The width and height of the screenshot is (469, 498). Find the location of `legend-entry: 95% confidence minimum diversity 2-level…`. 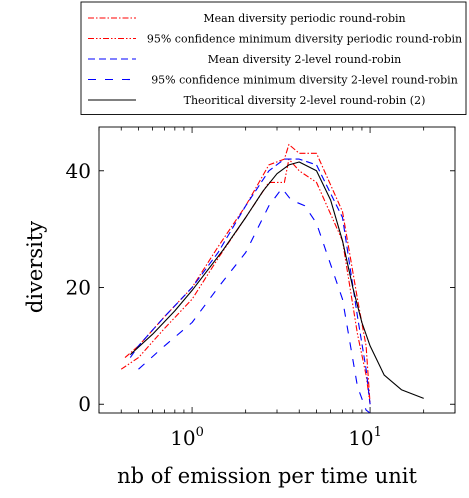

legend-entry: 95% confidence minimum diversity 2-level… is located at coordinates (273, 80).